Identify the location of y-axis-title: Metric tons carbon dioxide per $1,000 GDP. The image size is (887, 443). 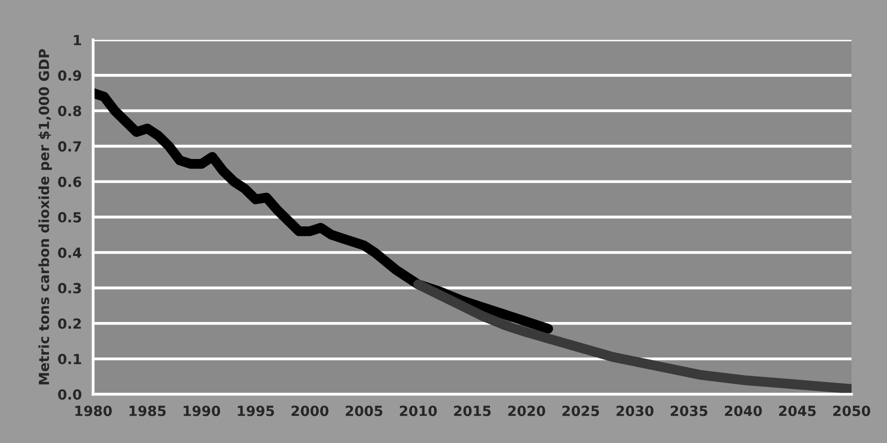
(45, 216).